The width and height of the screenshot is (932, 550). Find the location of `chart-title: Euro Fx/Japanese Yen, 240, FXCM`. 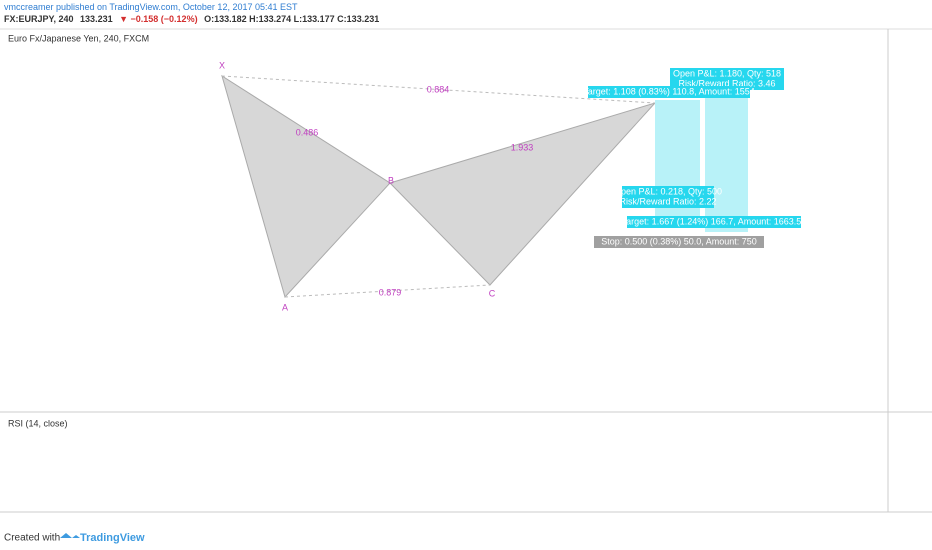

chart-title: Euro Fx/Japanese Yen, 240, FXCM is located at coordinates (78, 38).